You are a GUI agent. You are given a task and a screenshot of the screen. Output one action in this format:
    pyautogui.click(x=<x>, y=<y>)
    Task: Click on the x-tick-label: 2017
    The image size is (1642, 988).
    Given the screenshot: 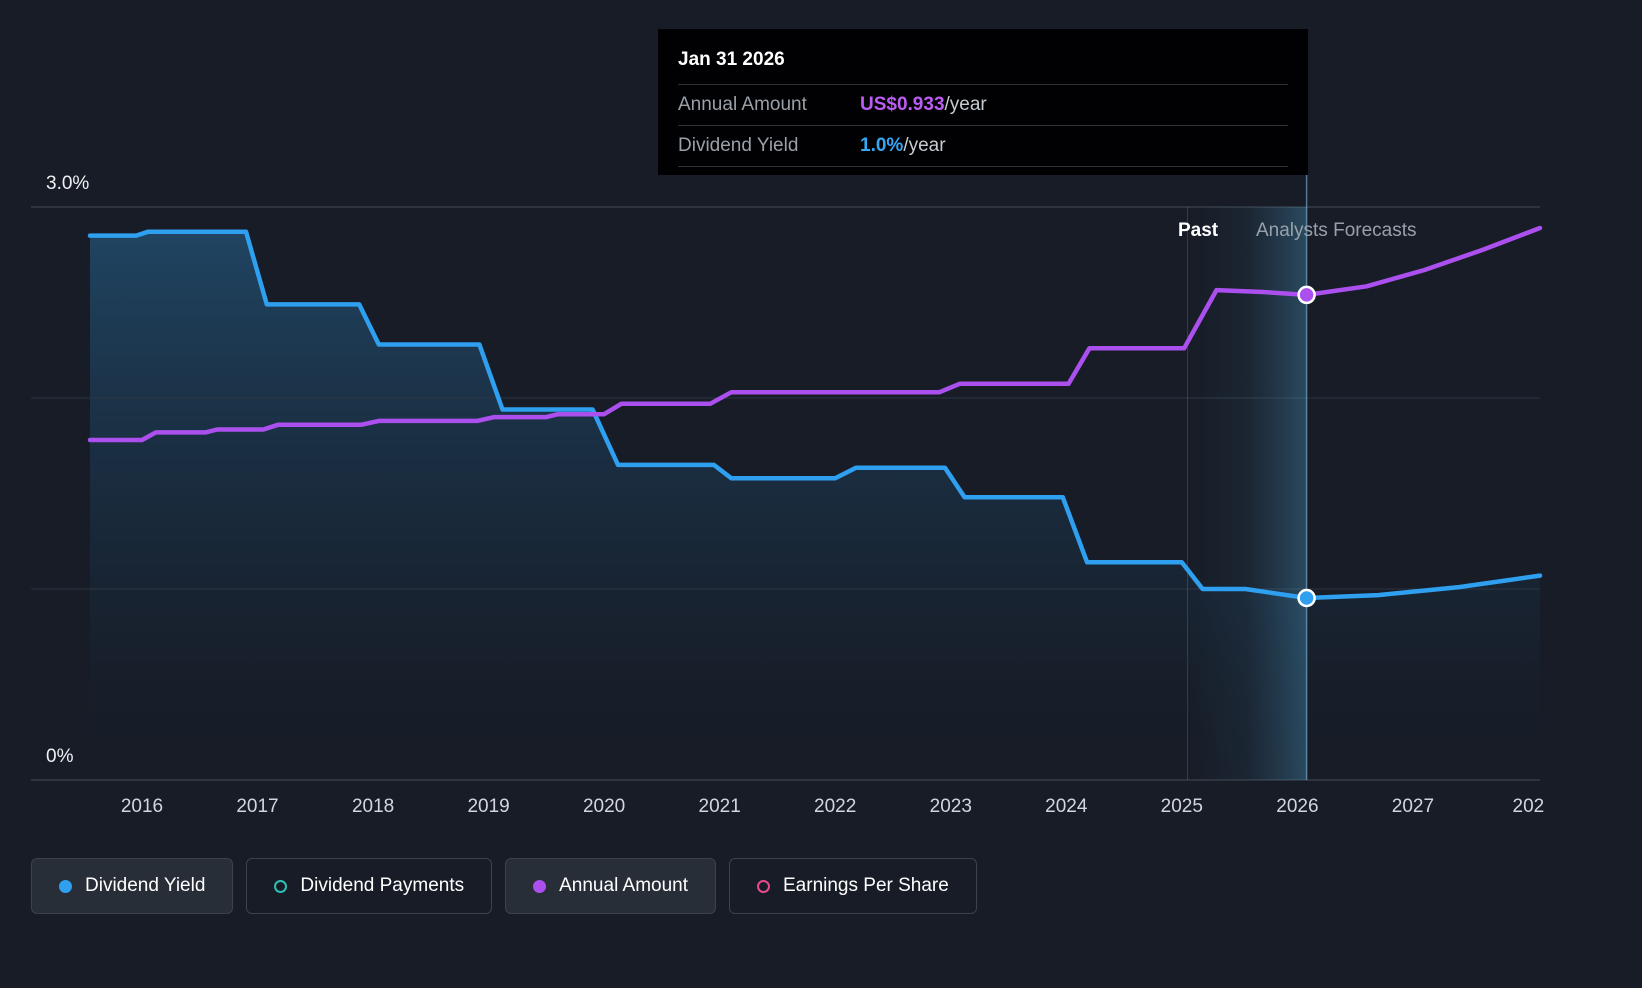 What is the action you would take?
    pyautogui.click(x=257, y=806)
    